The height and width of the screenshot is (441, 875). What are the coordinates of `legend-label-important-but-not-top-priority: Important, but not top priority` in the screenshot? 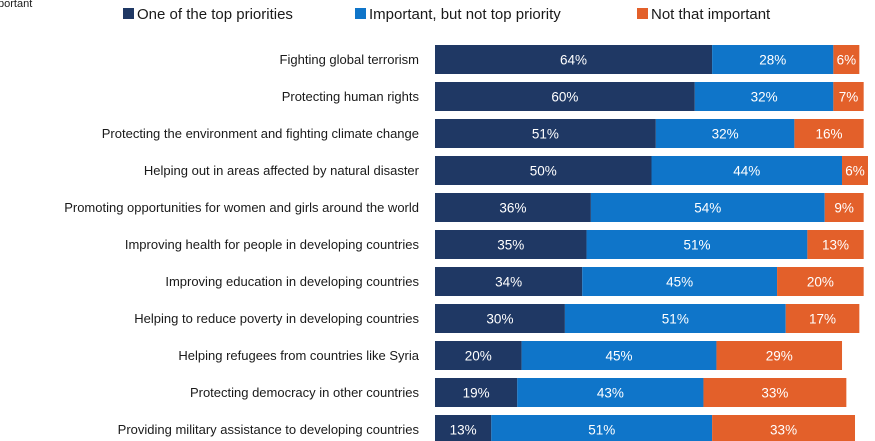 It's located at (465, 14).